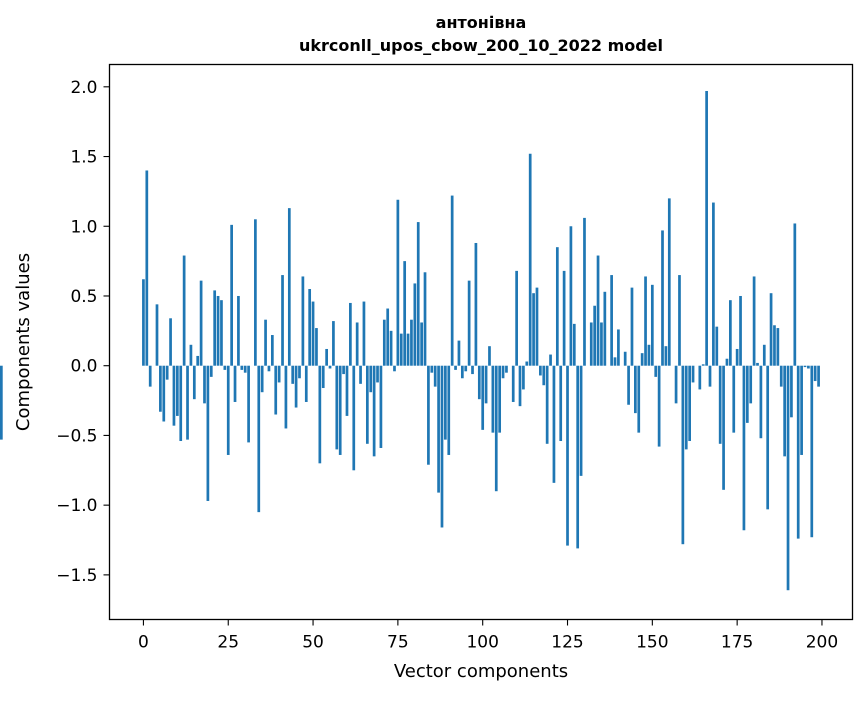 Image resolution: width=867 pixels, height=701 pixels. What do you see at coordinates (83, 297) in the screenshot?
I see `y-tick-label: 0.5` at bounding box center [83, 297].